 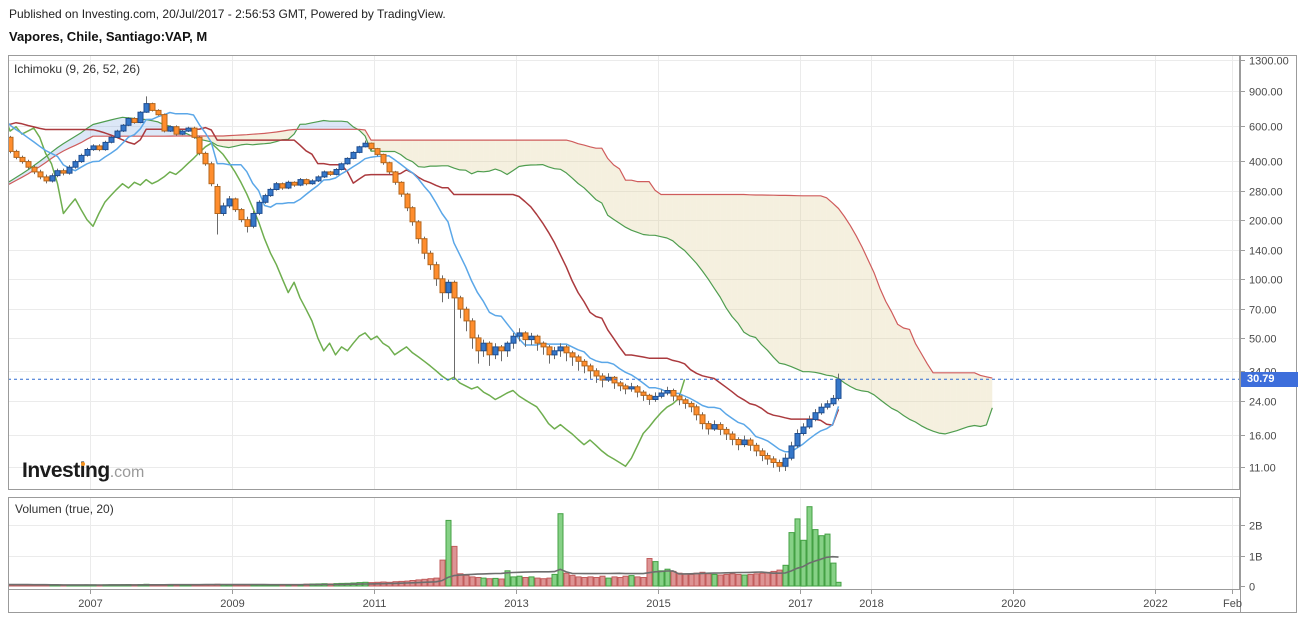 What do you see at coordinates (1263, 340) in the screenshot?
I see `price-tick-label: 50.00` at bounding box center [1263, 340].